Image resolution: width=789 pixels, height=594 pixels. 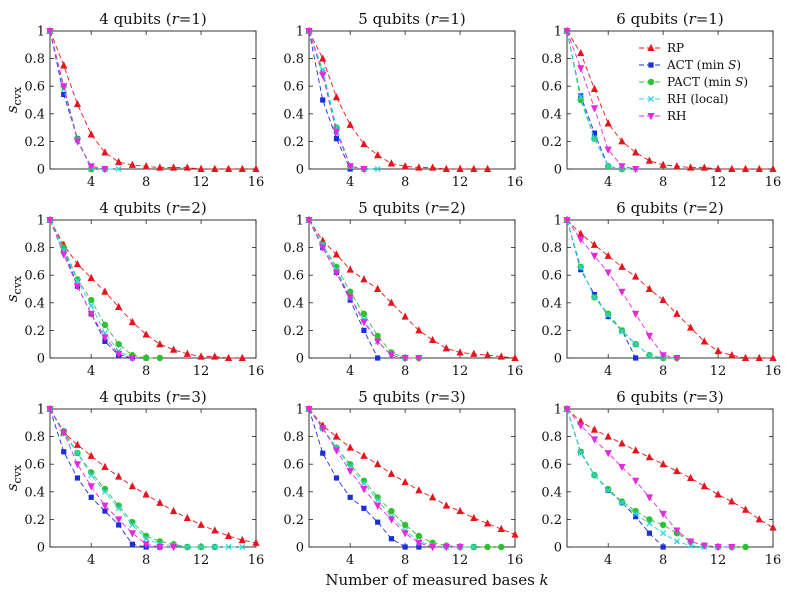 What do you see at coordinates (436, 580) in the screenshot?
I see `x-axis-label: Number of measured bases k` at bounding box center [436, 580].